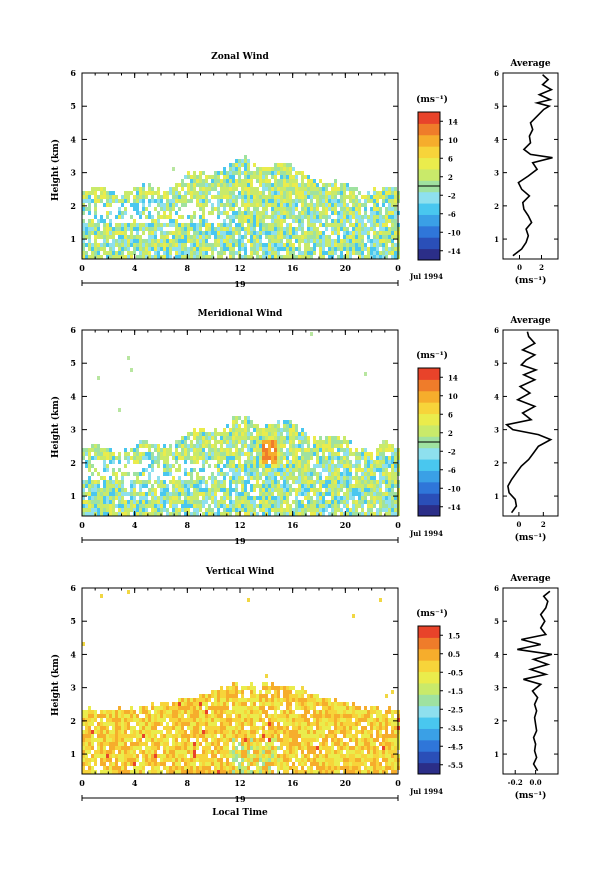 The width and height of the screenshot is (610, 873). Describe the element at coordinates (529, 579) in the screenshot. I see `average-title: Average` at that location.